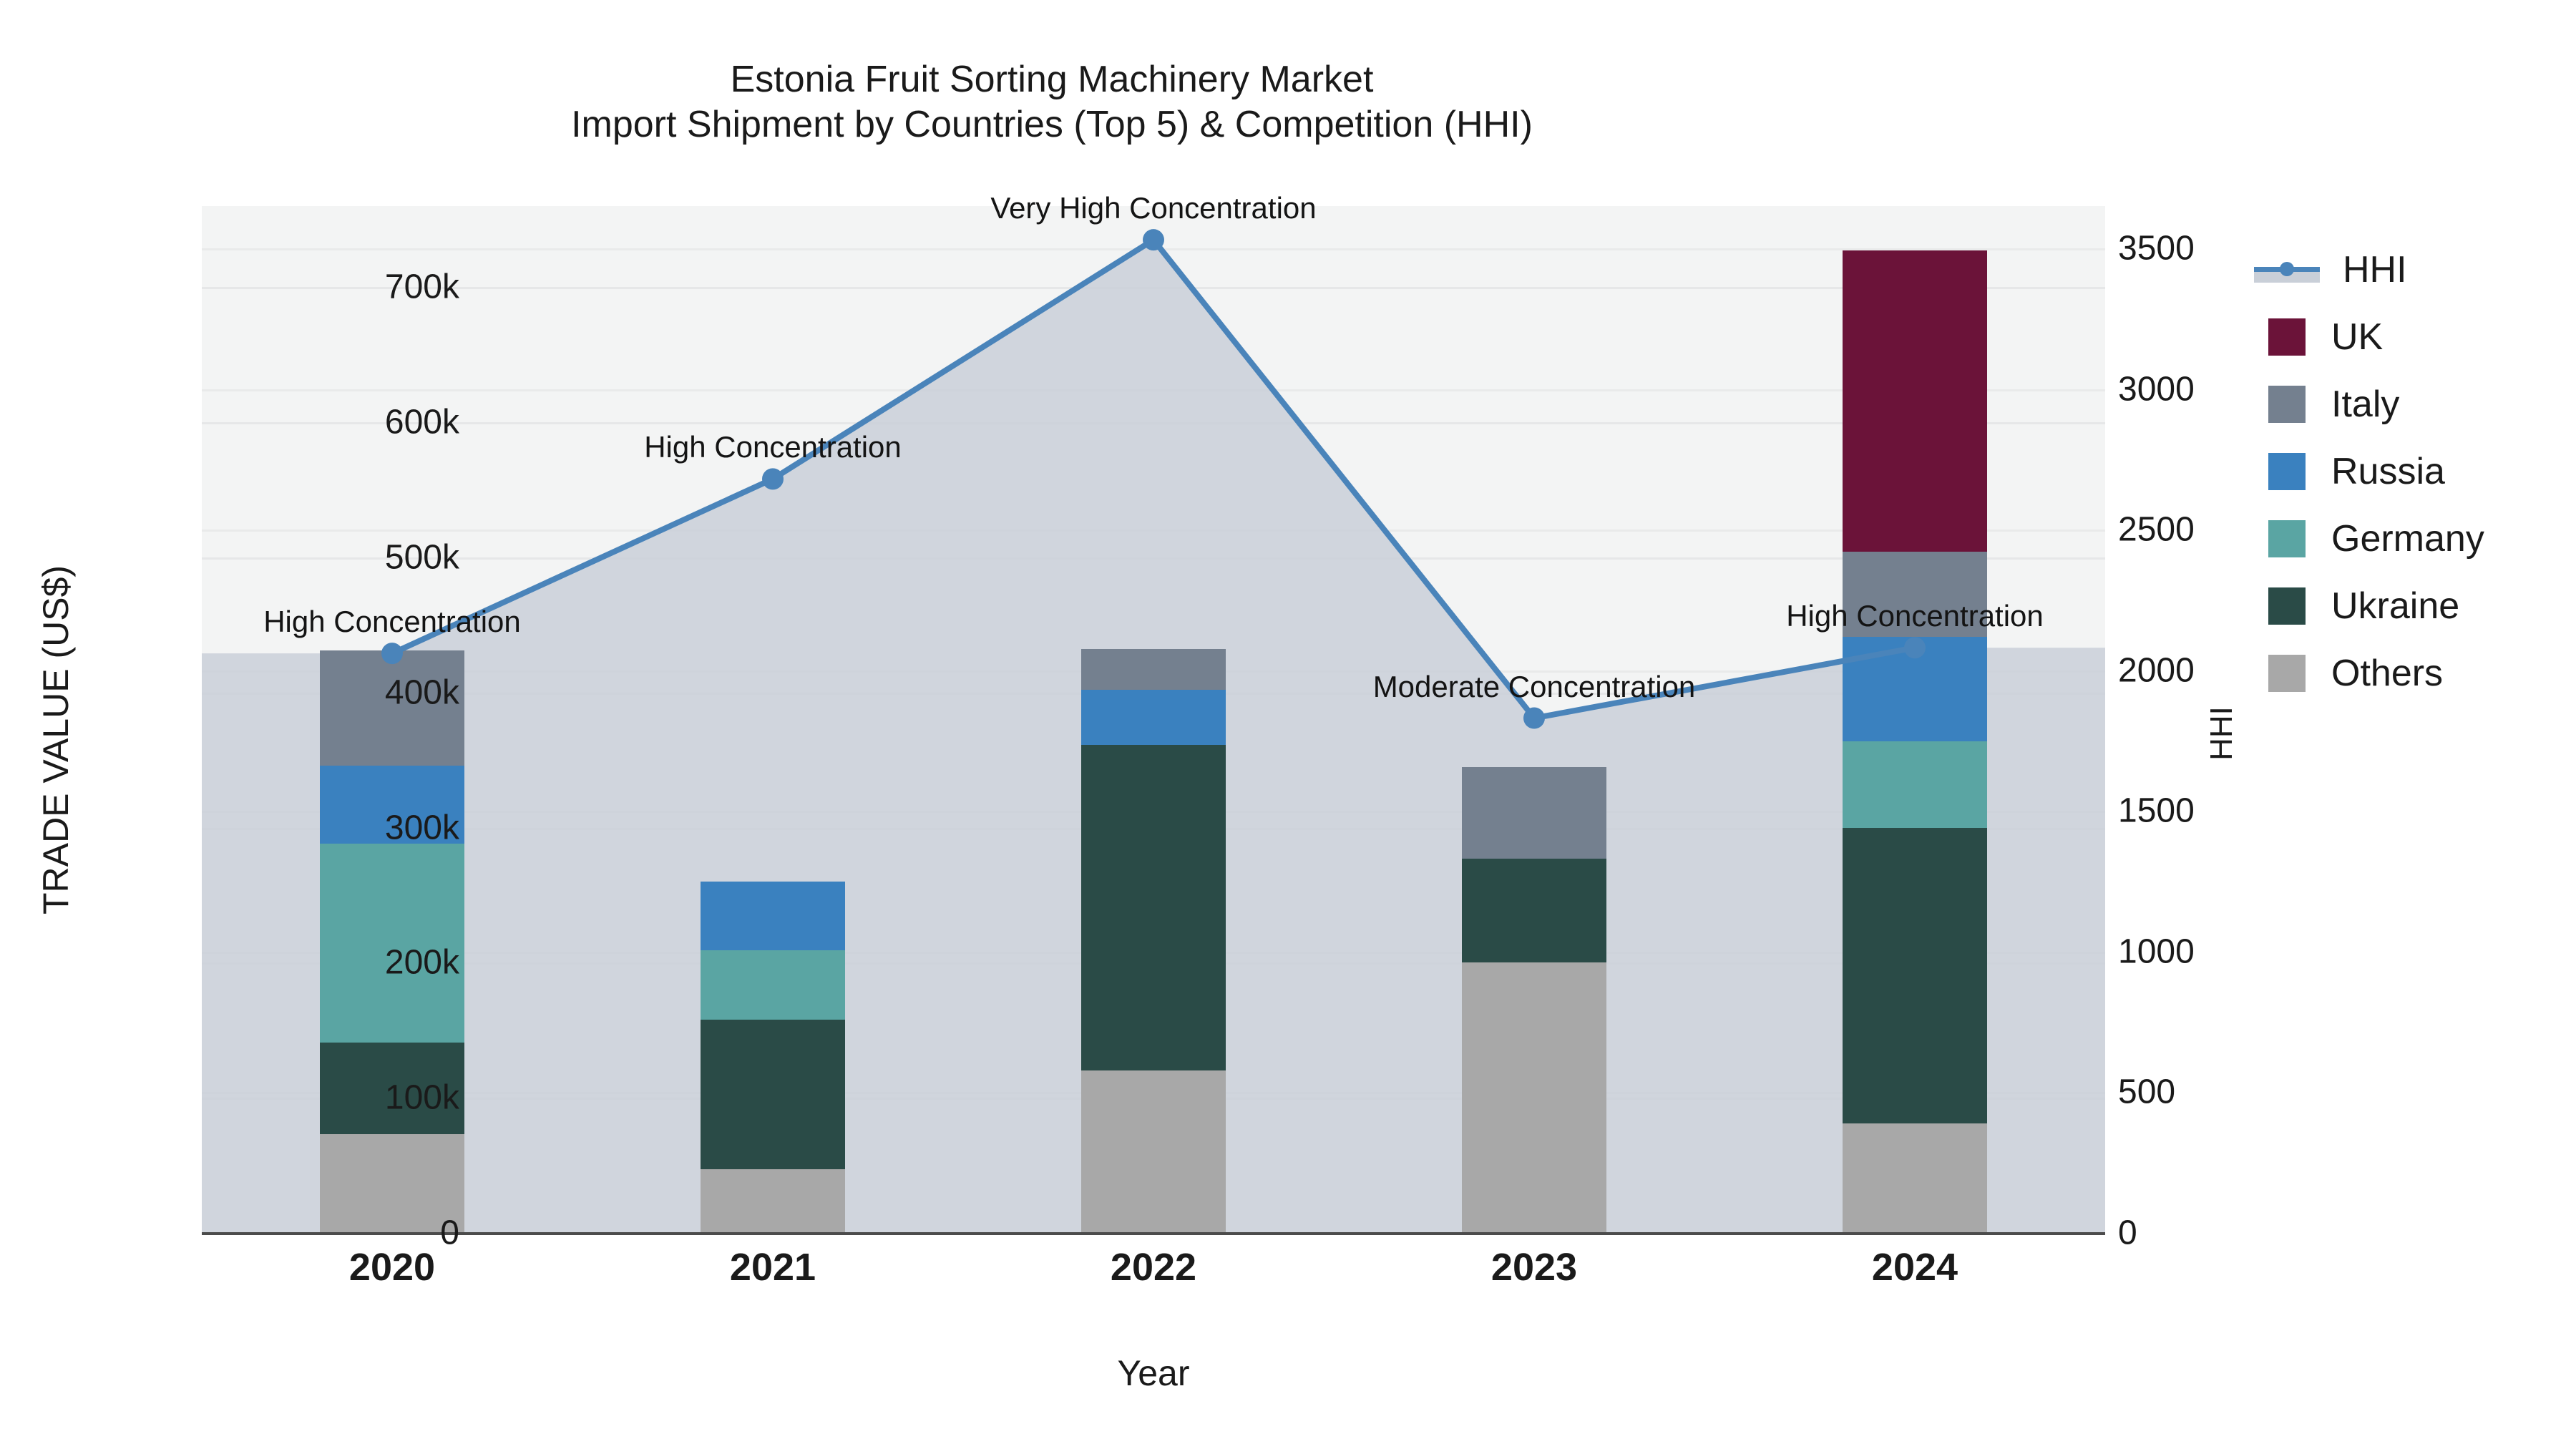 The image size is (2576, 1449). What do you see at coordinates (56, 740) in the screenshot?
I see `y-axis-label: TRADE VALUE (US$)` at bounding box center [56, 740].